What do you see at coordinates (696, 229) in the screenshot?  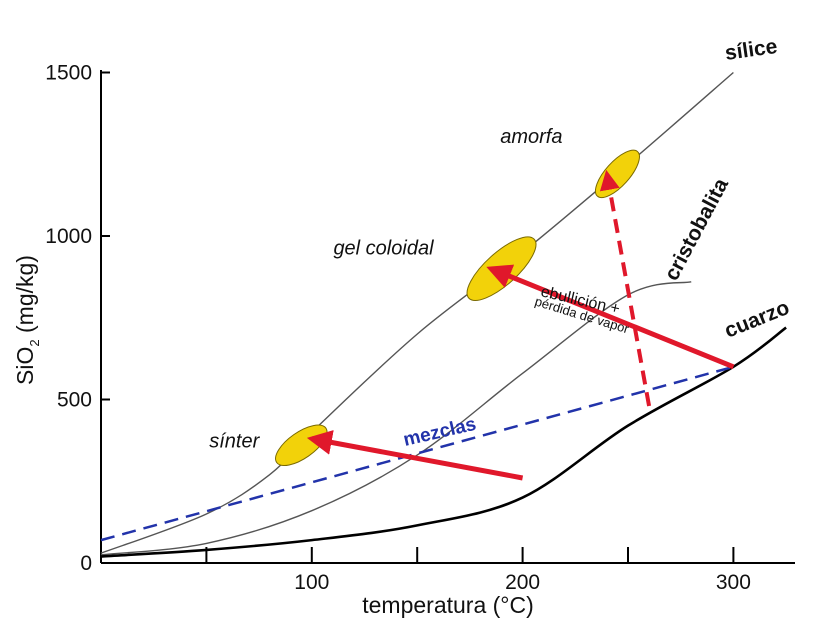 I see `curve-label-cristobalita: cristobalita` at bounding box center [696, 229].